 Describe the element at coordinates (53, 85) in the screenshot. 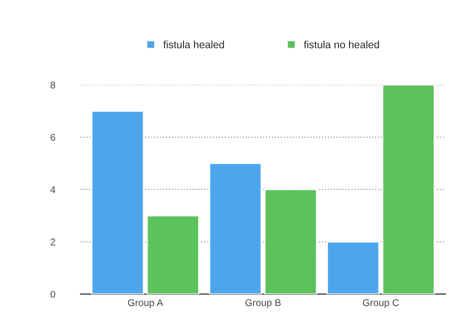

I see `y-tick-label: 8` at that location.